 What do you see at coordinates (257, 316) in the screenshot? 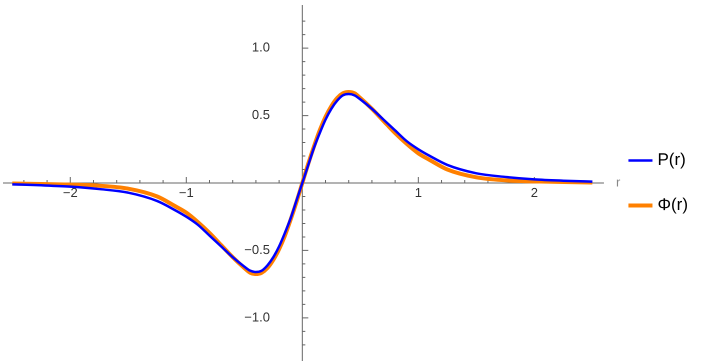
I see `y-tick-label: −1.0` at bounding box center [257, 316].